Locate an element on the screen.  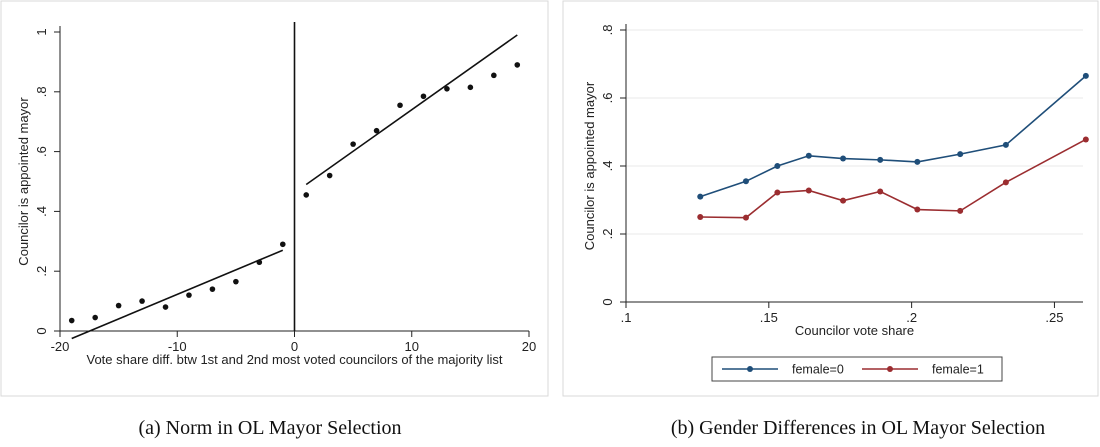
x-tick-label: .15 is located at coordinates (769, 317).